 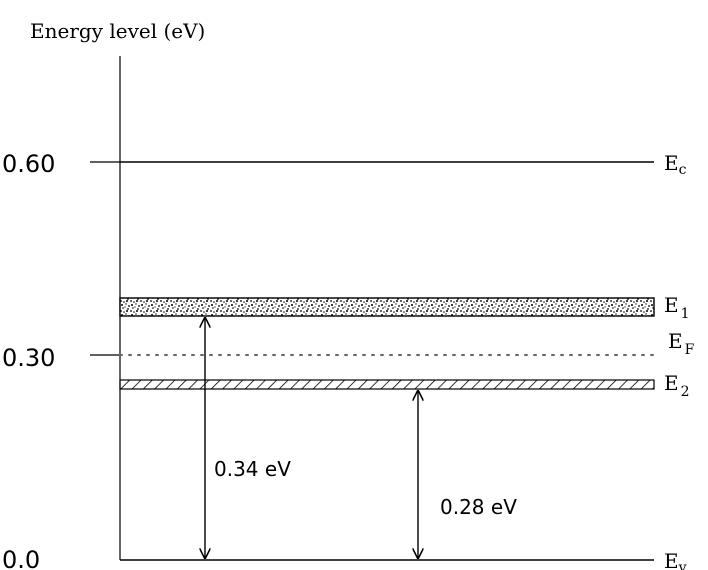 What do you see at coordinates (252, 469) in the screenshot?
I see `arrow-034-label: 0.34 eV` at bounding box center [252, 469].